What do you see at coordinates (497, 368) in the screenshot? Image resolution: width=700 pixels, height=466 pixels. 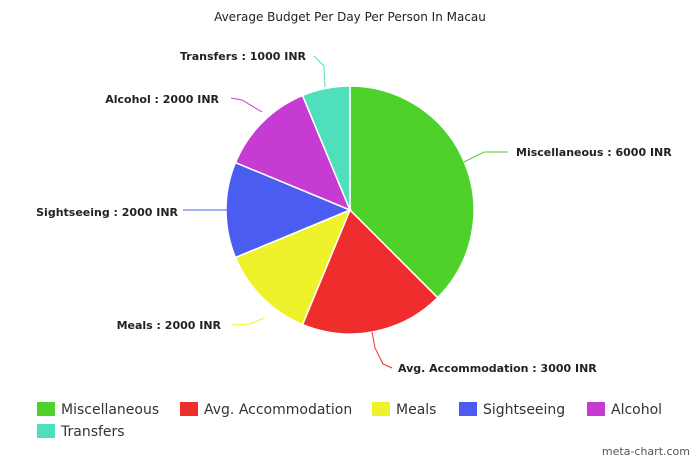 I see `slice-label: Avg. Accommodation : 3000 INR` at bounding box center [497, 368].